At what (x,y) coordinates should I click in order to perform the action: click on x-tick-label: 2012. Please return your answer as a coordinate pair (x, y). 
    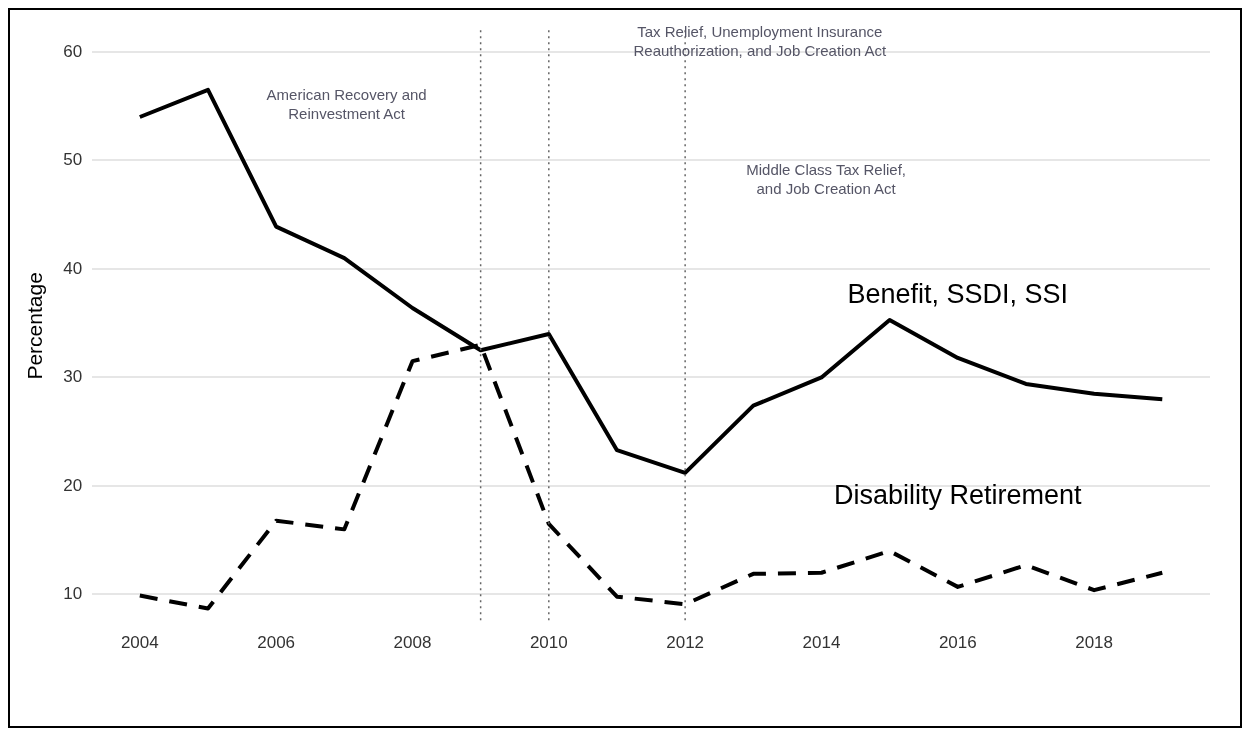
    Looking at the image, I should click on (685, 643).